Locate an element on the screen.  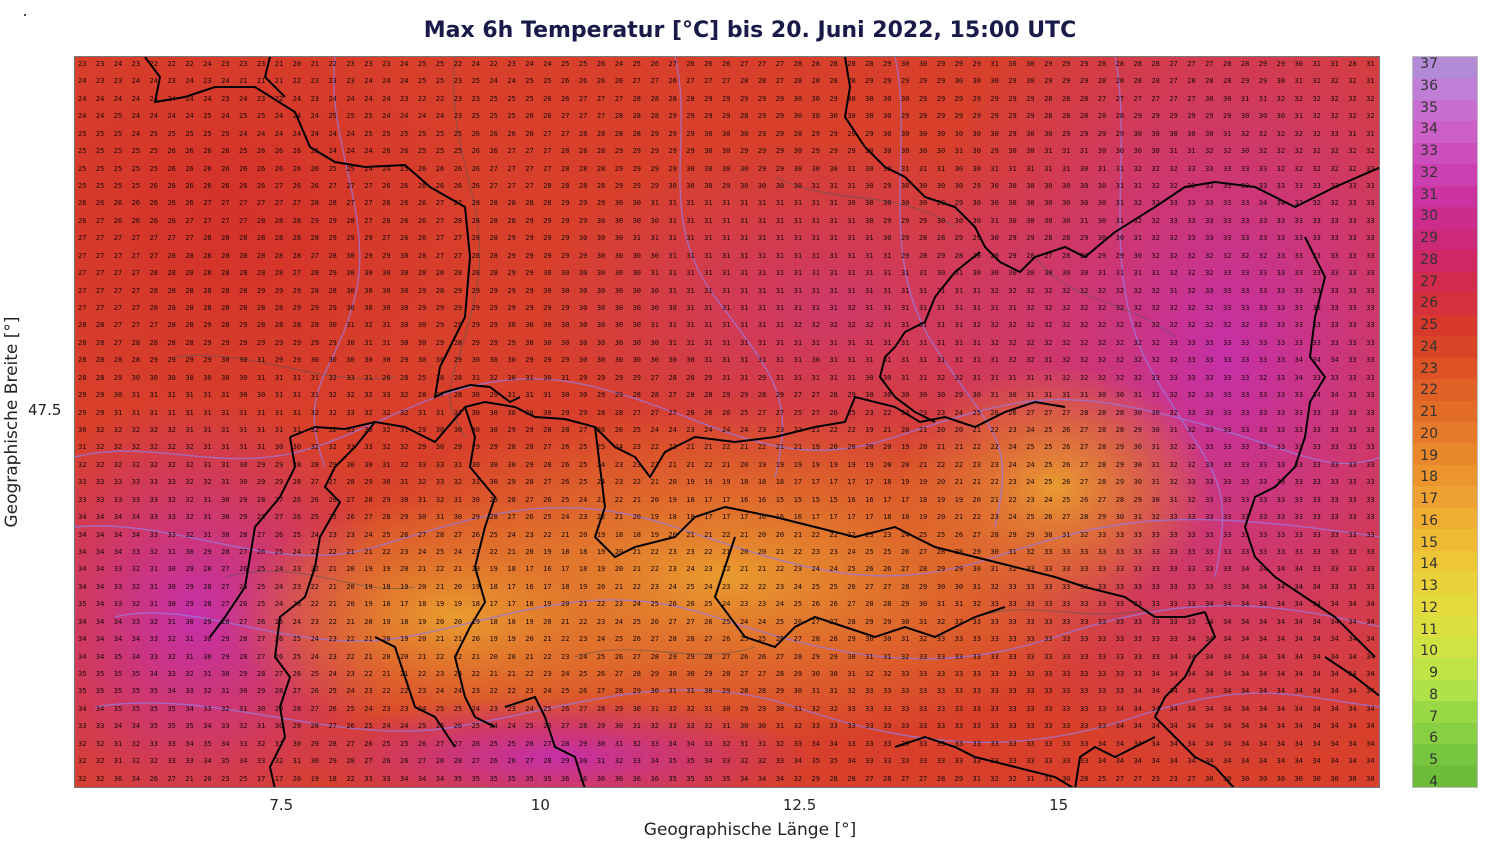
colorbar-label: 26 is located at coordinates (1425, 303).